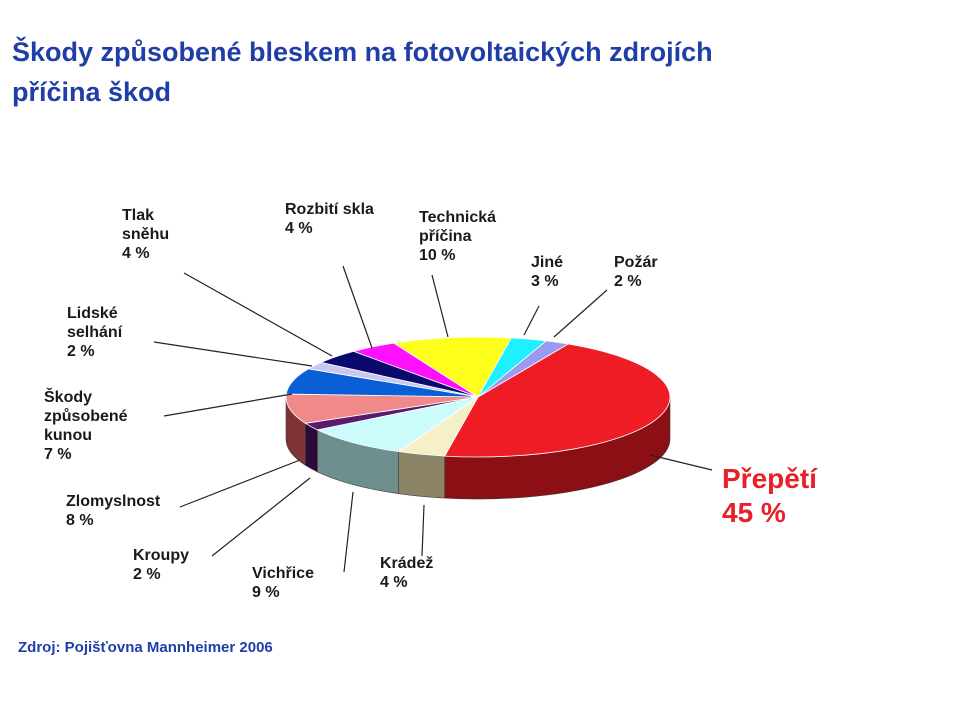 This screenshot has height=718, width=959. I want to click on slice-name-prepeti: Přepětí, so click(770, 478).